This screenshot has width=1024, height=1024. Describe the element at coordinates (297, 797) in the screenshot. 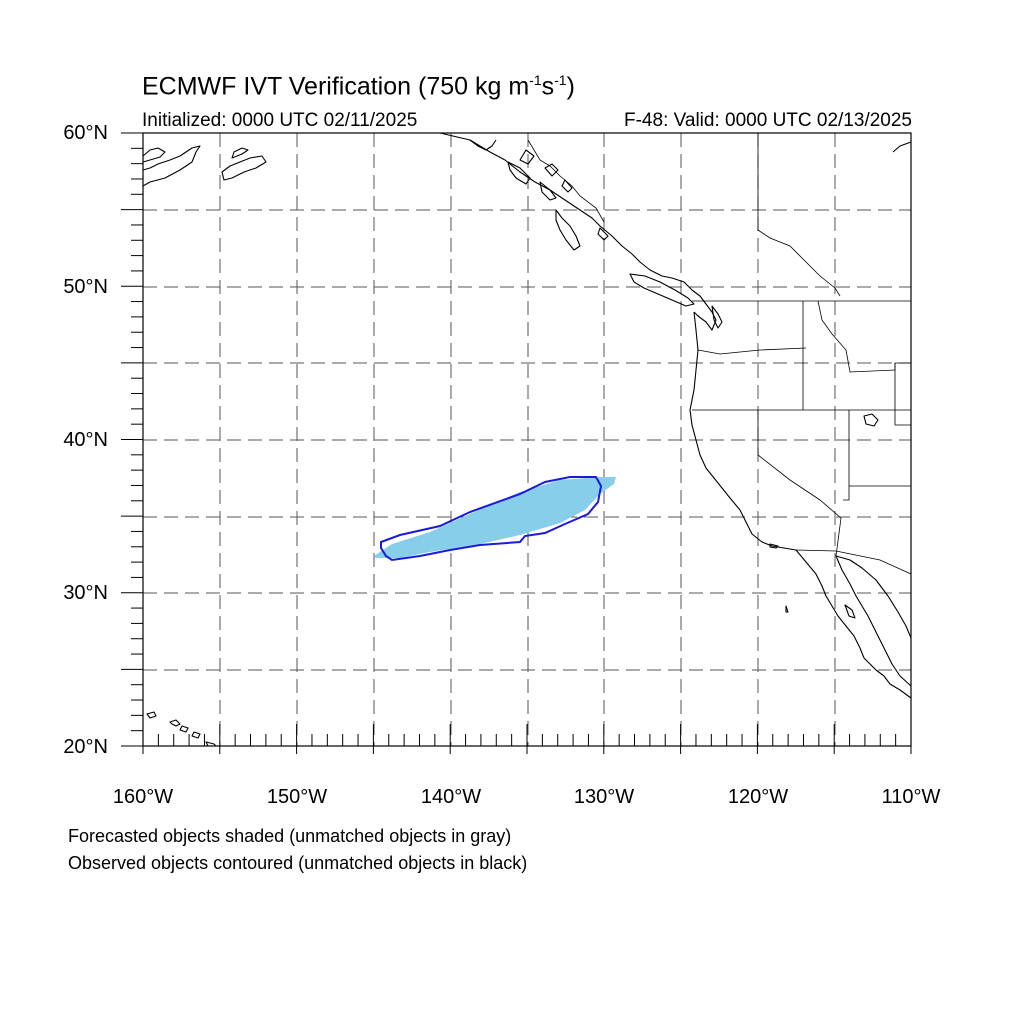

I see `lon-label-150w: 150°W` at that location.